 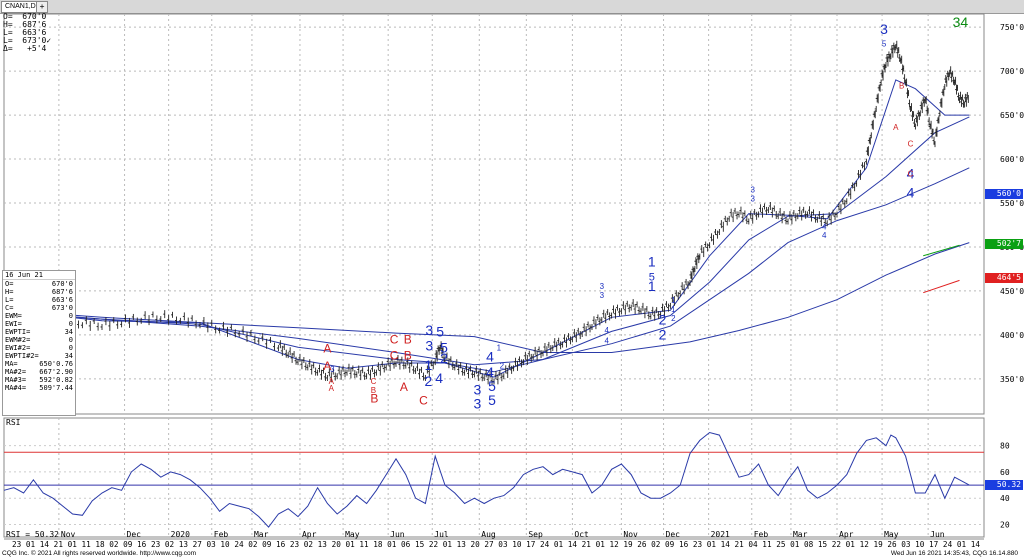 What do you see at coordinates (761, 534) in the screenshot?
I see `month-label: Feb` at bounding box center [761, 534].